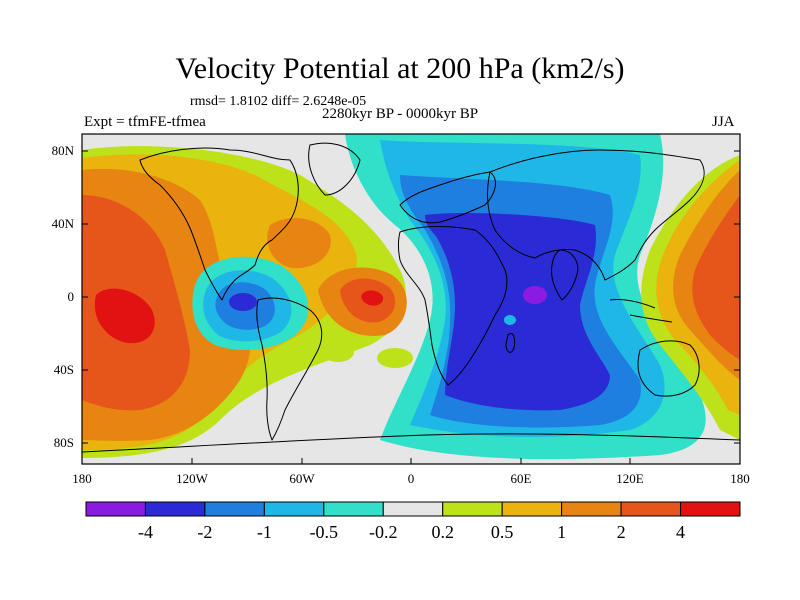 The height and width of the screenshot is (600, 800). Describe the element at coordinates (82, 478) in the screenshot. I see `lon-label-180w: 180` at that location.